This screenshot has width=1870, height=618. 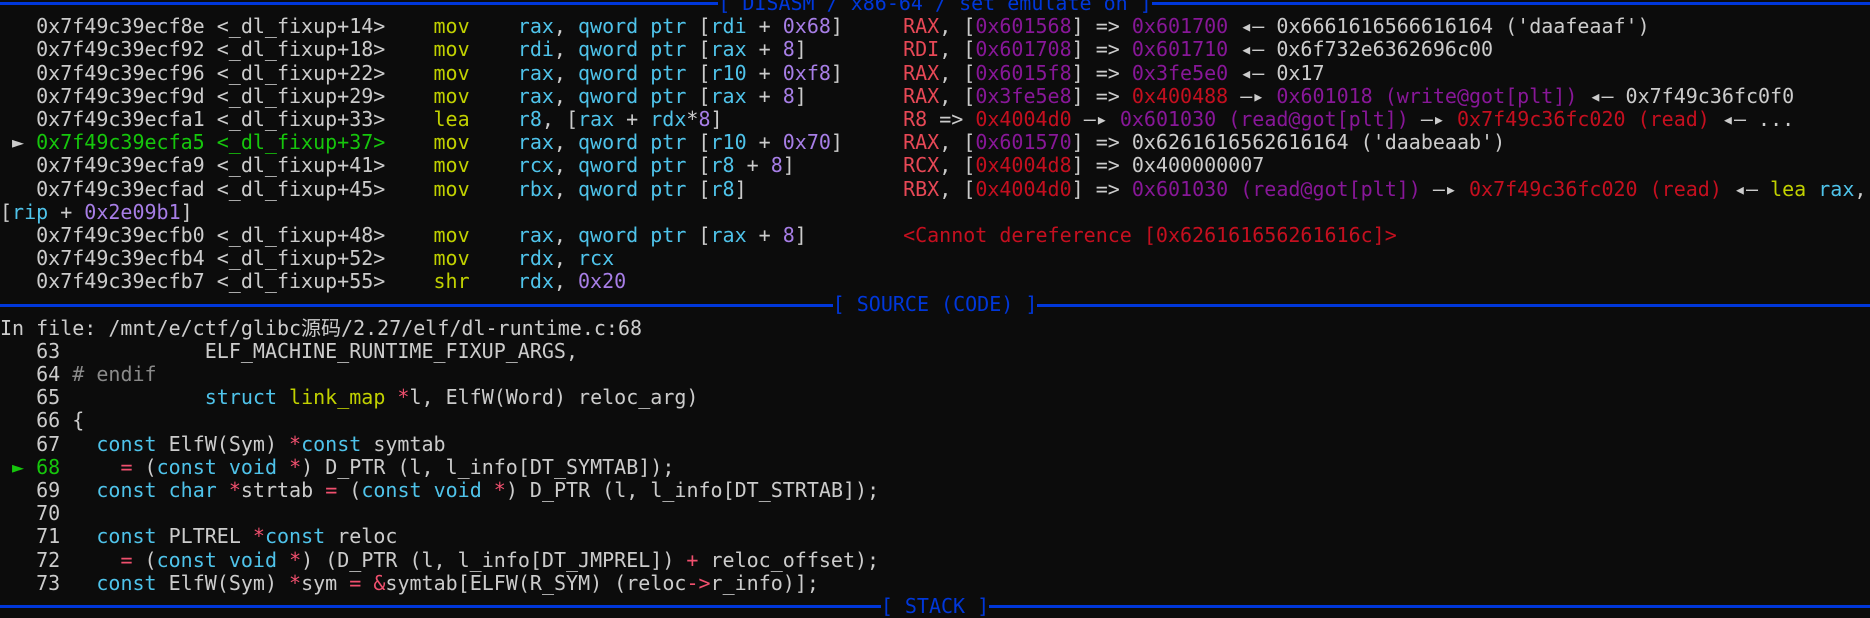 I want to click on operand-token: r10, so click(x=728, y=142).